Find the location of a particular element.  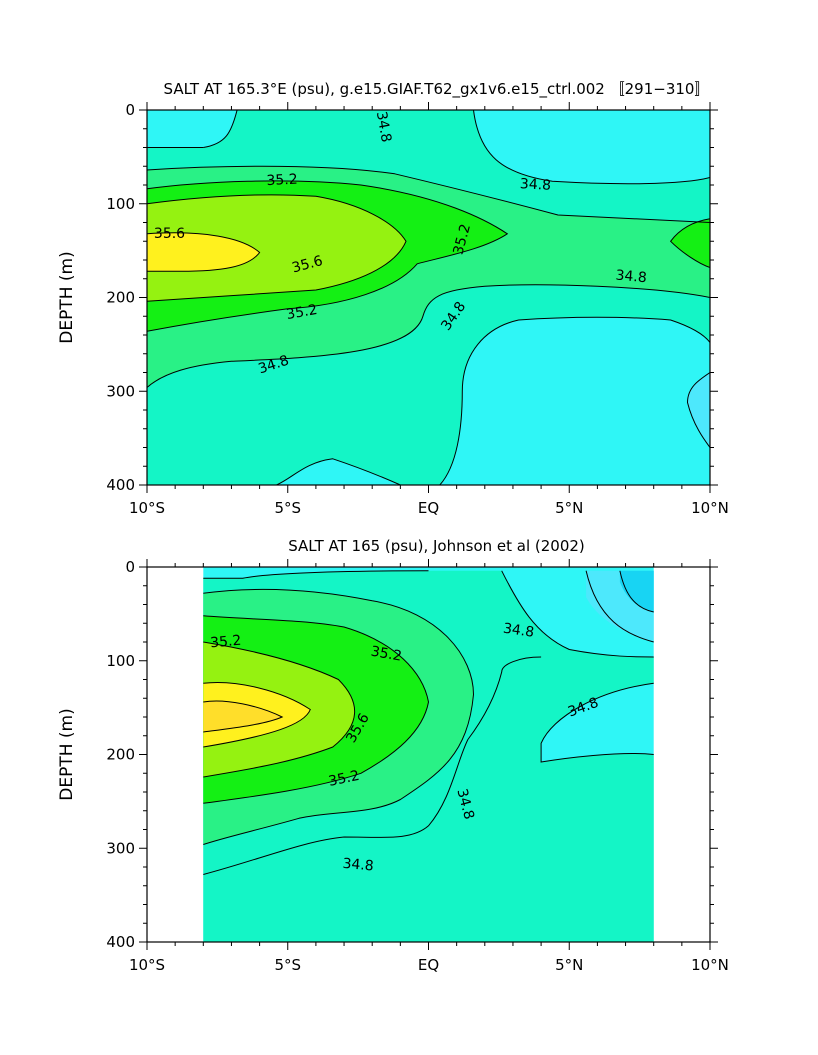

salinity-band-low-ne is located at coordinates (591, 147).